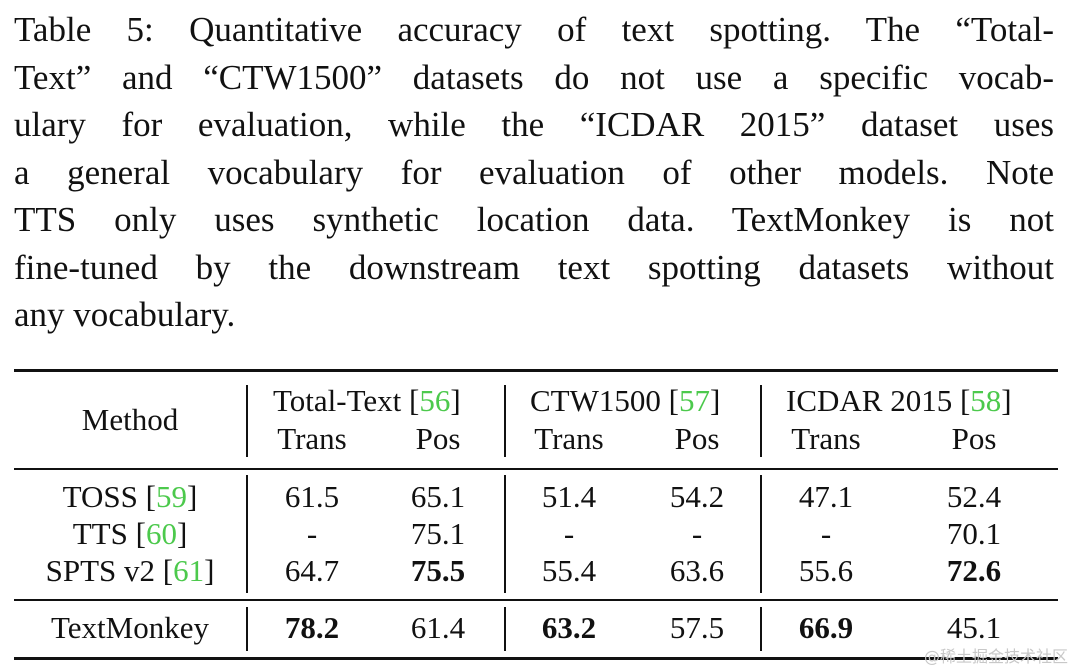 The width and height of the screenshot is (1080, 671). What do you see at coordinates (697, 627) in the screenshot?
I see `table-cell: 57.5` at bounding box center [697, 627].